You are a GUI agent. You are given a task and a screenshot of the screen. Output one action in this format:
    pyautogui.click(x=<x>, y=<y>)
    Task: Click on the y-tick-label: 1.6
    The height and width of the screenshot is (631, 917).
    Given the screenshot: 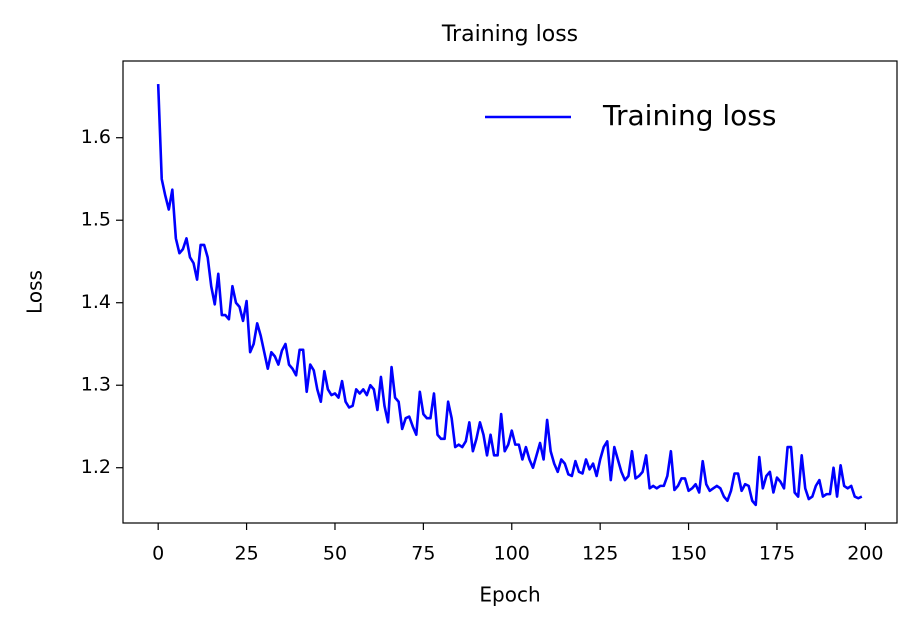 What is the action you would take?
    pyautogui.click(x=96, y=137)
    